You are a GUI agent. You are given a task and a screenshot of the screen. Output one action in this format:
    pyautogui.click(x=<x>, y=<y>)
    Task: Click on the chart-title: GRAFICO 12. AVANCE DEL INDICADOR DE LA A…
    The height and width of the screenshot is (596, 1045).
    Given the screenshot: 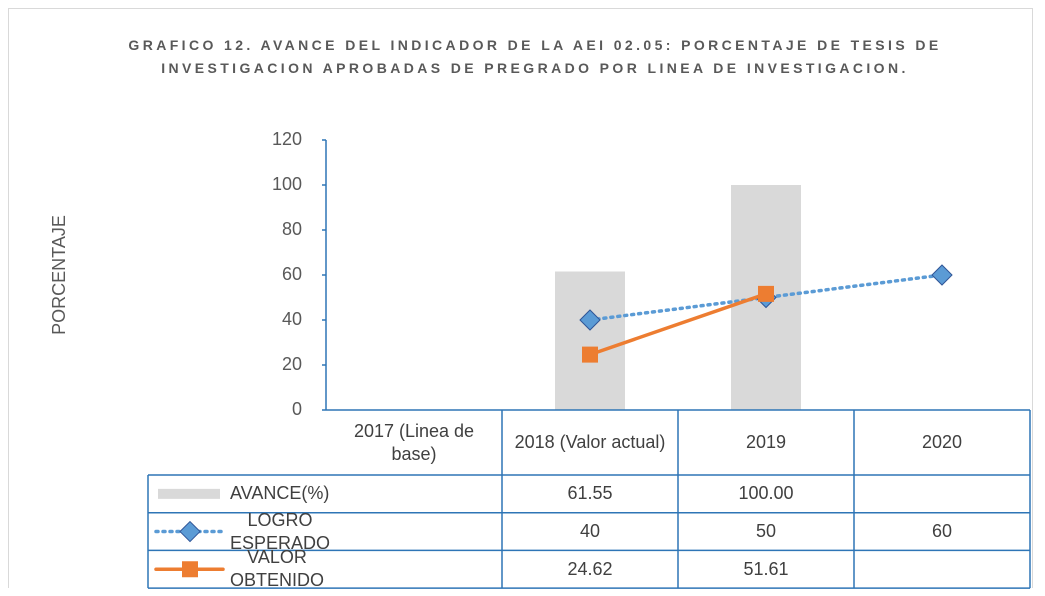 What is the action you would take?
    pyautogui.click(x=535, y=56)
    